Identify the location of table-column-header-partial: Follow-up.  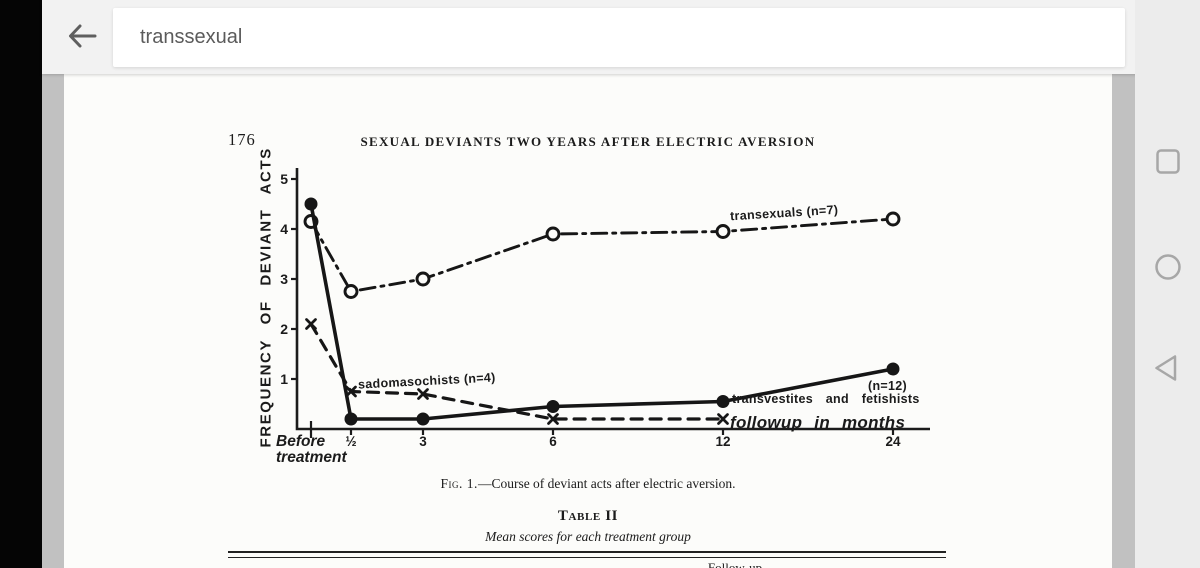
(735, 564).